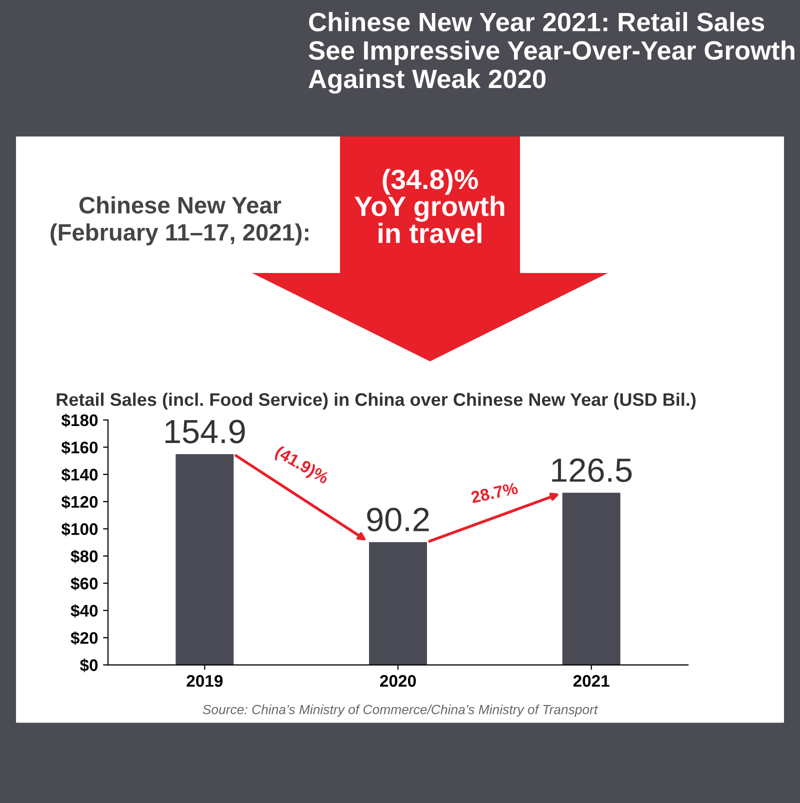  Describe the element at coordinates (89, 665) in the screenshot. I see `y-tick-label: $0` at that location.